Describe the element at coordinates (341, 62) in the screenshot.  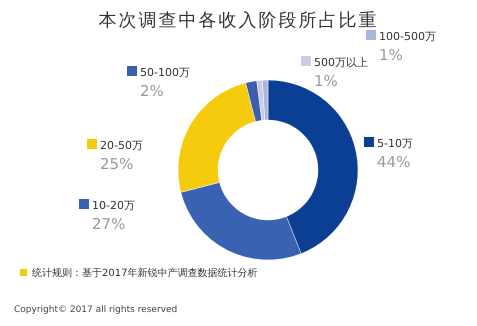
I see `legend-label: 500万以上` at that location.